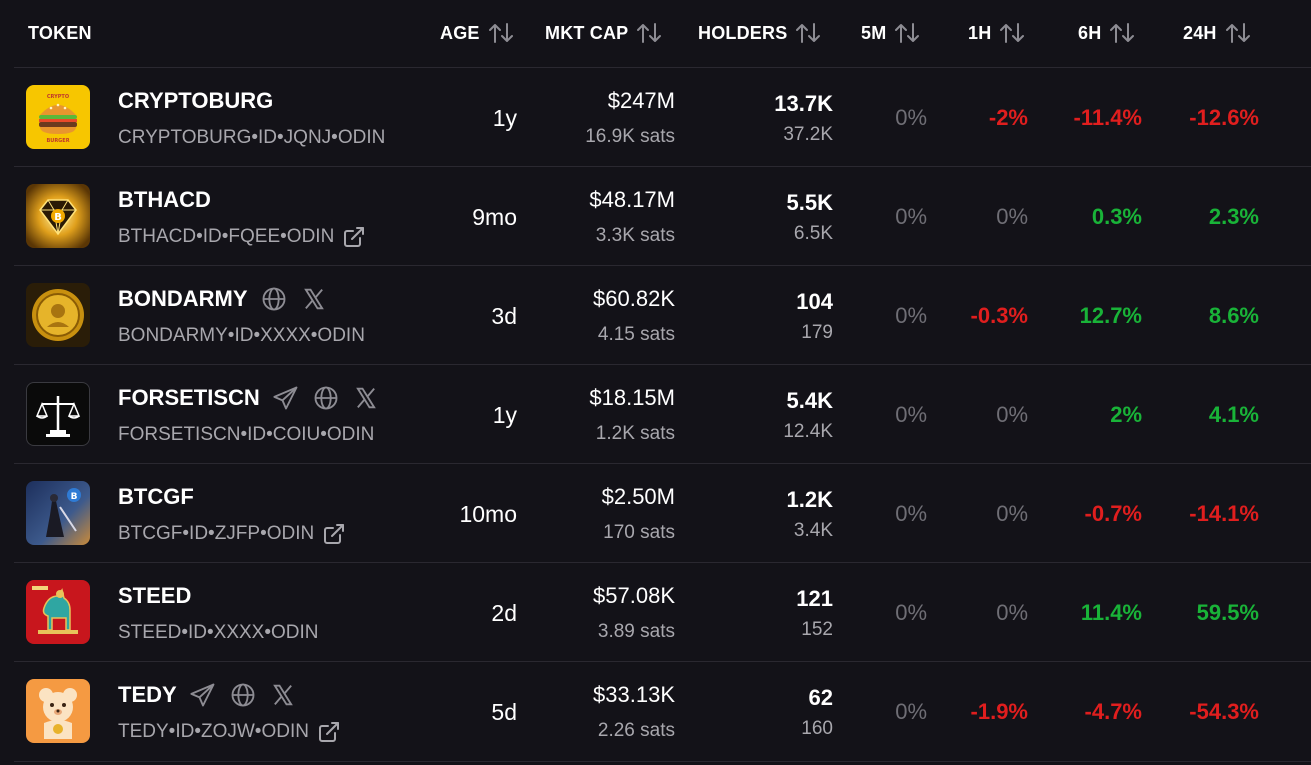  What do you see at coordinates (1233, 216) in the screenshot?
I see `change-24h: 2.3%` at bounding box center [1233, 216].